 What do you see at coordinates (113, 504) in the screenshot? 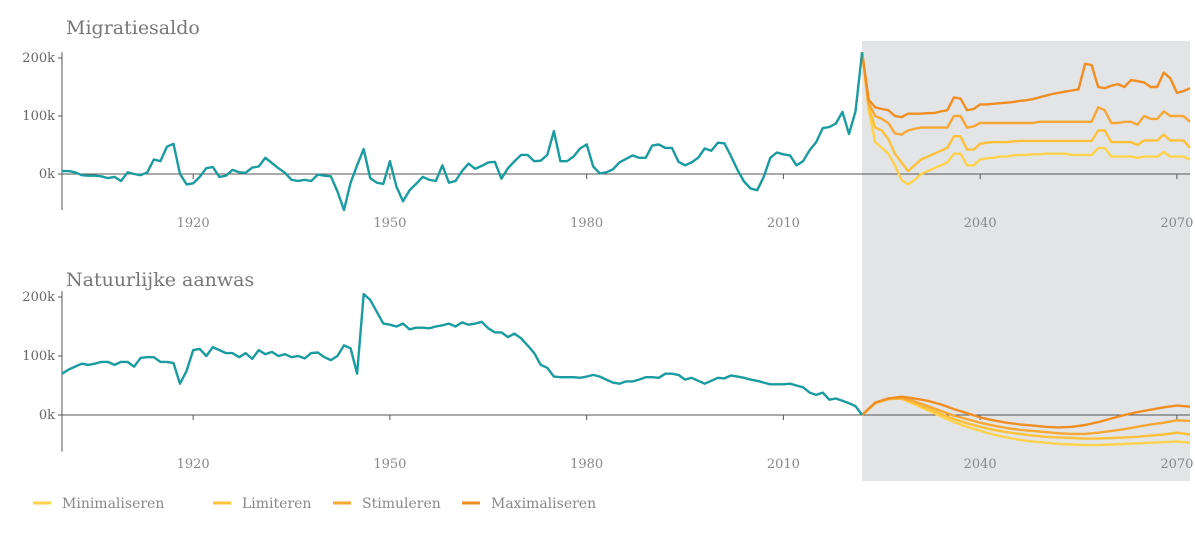
I see `legend-label-minimaliseren: Minimaliseren` at bounding box center [113, 504].